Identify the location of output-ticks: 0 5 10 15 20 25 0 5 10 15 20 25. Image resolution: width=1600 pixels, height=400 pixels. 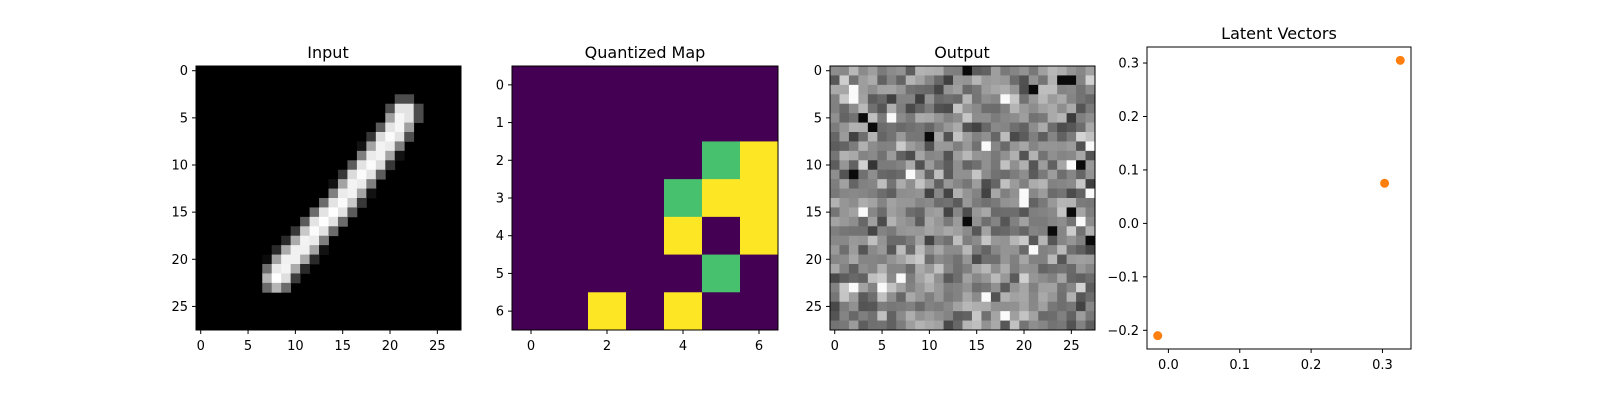
(942, 209).